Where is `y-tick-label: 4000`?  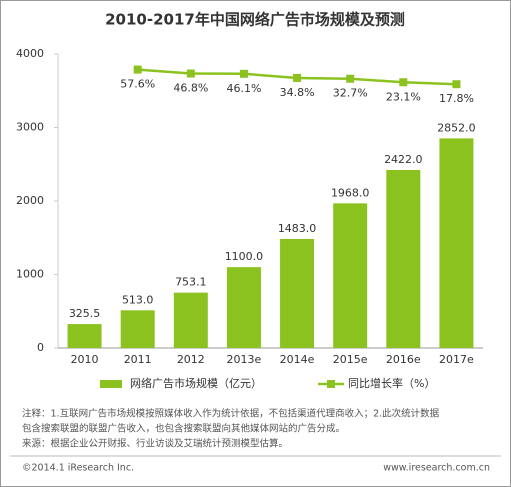 y-tick-label: 4000 is located at coordinates (30, 53).